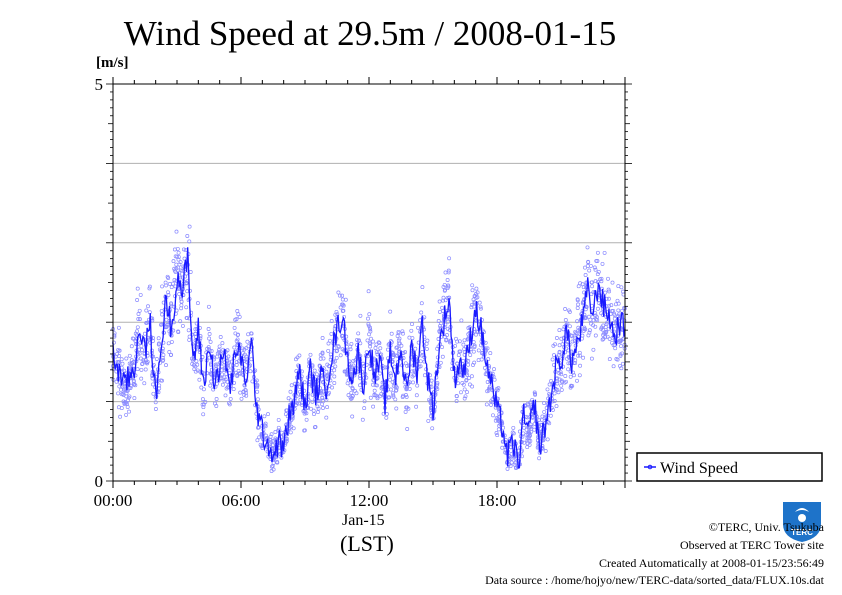  What do you see at coordinates (241, 500) in the screenshot?
I see `x-tick-label: 06:00` at bounding box center [241, 500].